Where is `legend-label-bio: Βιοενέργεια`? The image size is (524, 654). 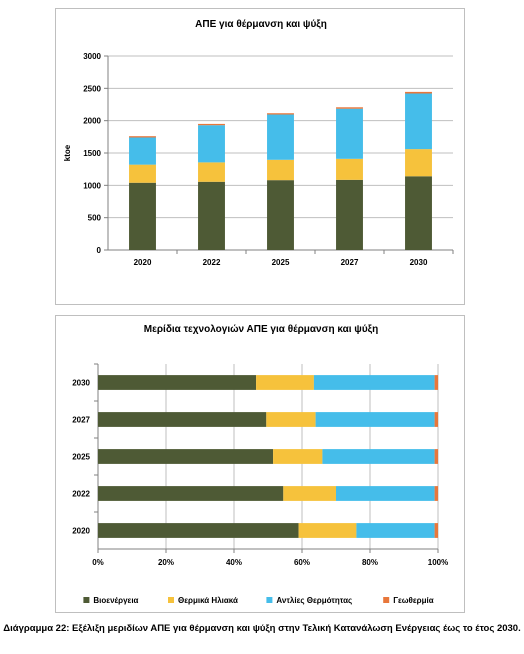
legend-label-bio: Βιοενέργεια is located at coordinates (115, 600).